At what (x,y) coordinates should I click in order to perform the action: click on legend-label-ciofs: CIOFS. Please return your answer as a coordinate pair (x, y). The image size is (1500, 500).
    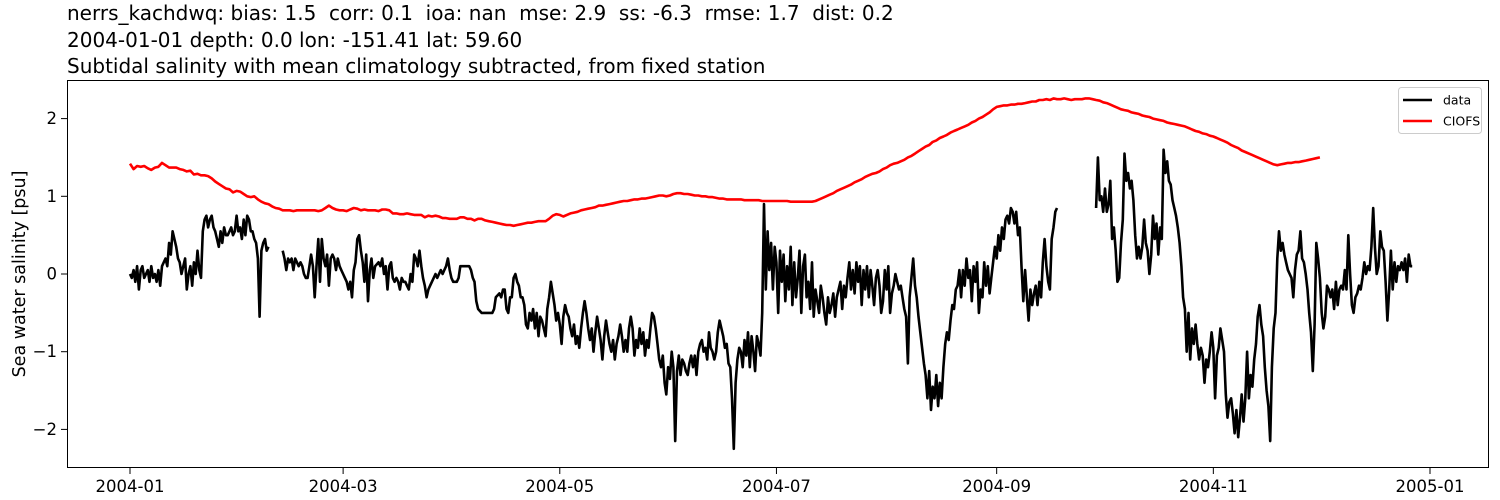
    Looking at the image, I should click on (1461, 121).